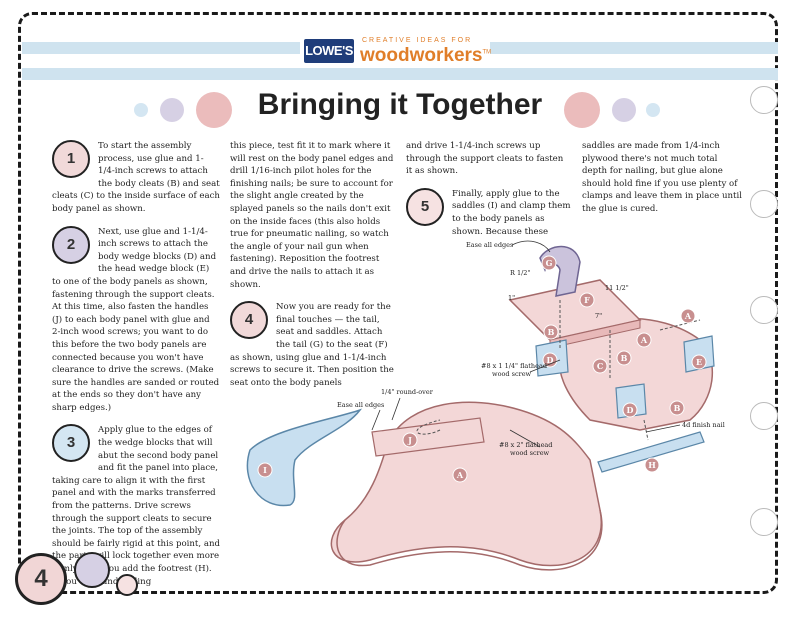 The image size is (800, 620). I want to click on marker-f, so click(587, 300).